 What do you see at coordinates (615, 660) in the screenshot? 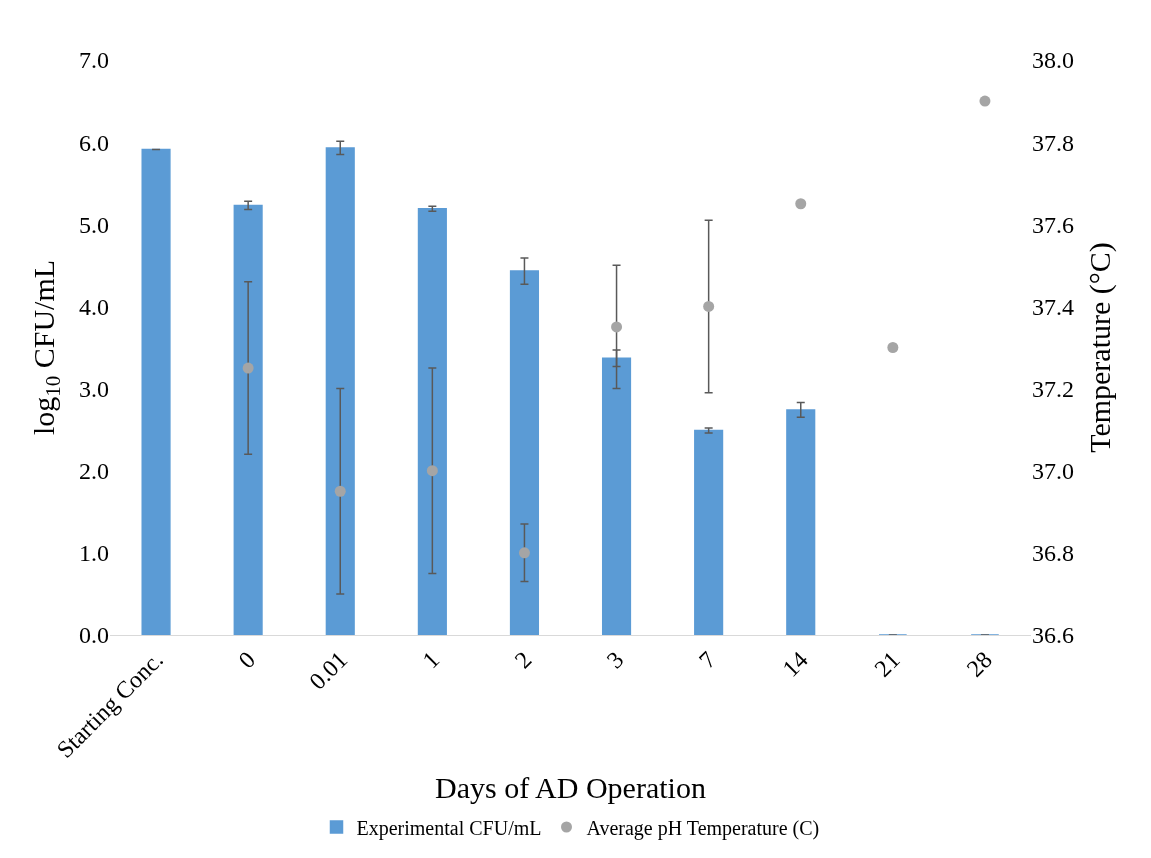
I see `x-tick-label: 3` at bounding box center [615, 660].